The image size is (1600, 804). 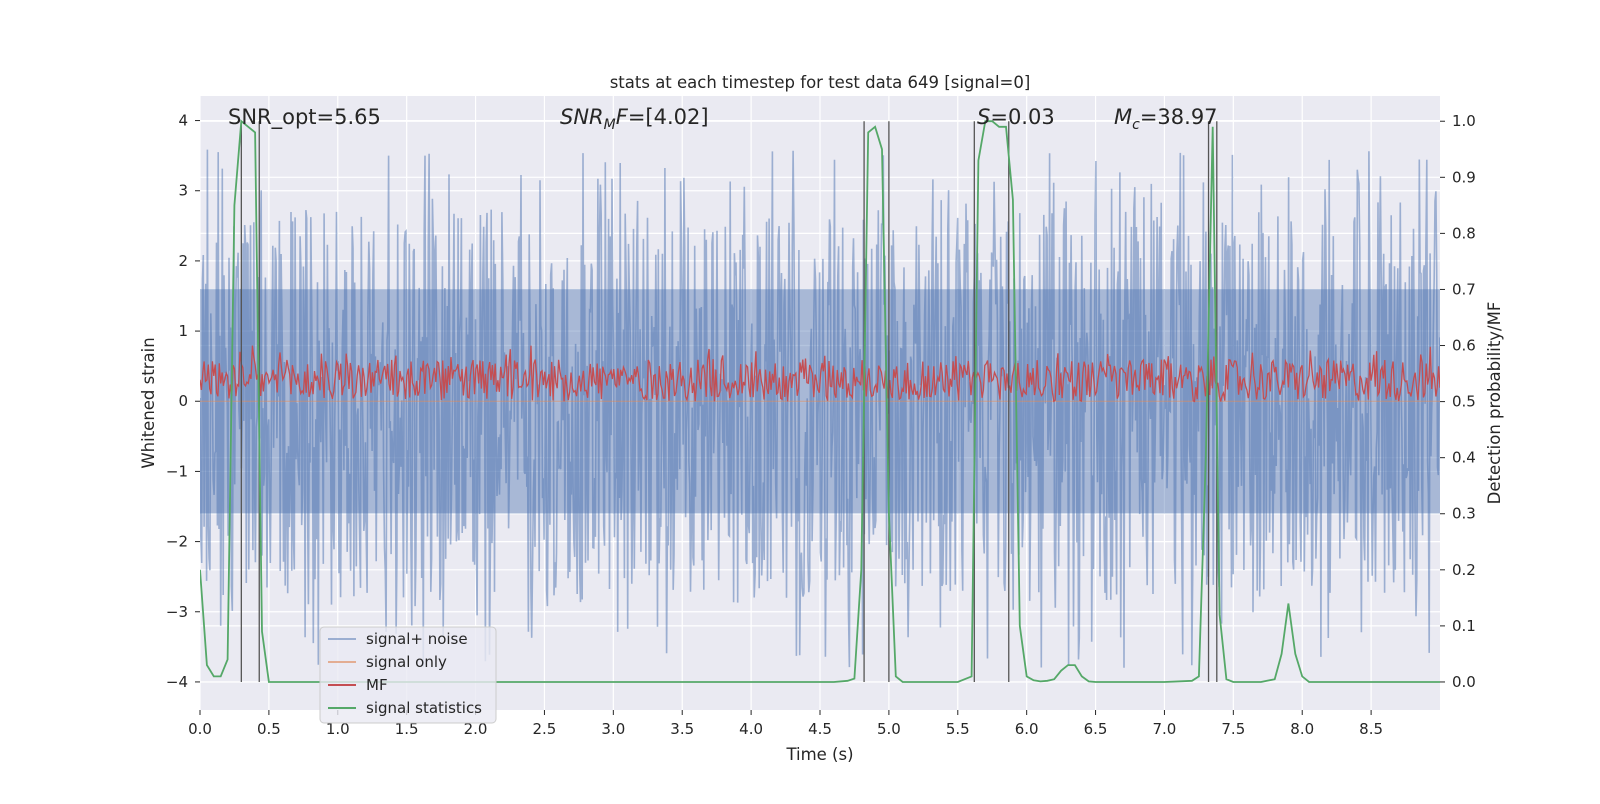 I want to click on legend-box, so click(x=408, y=675).